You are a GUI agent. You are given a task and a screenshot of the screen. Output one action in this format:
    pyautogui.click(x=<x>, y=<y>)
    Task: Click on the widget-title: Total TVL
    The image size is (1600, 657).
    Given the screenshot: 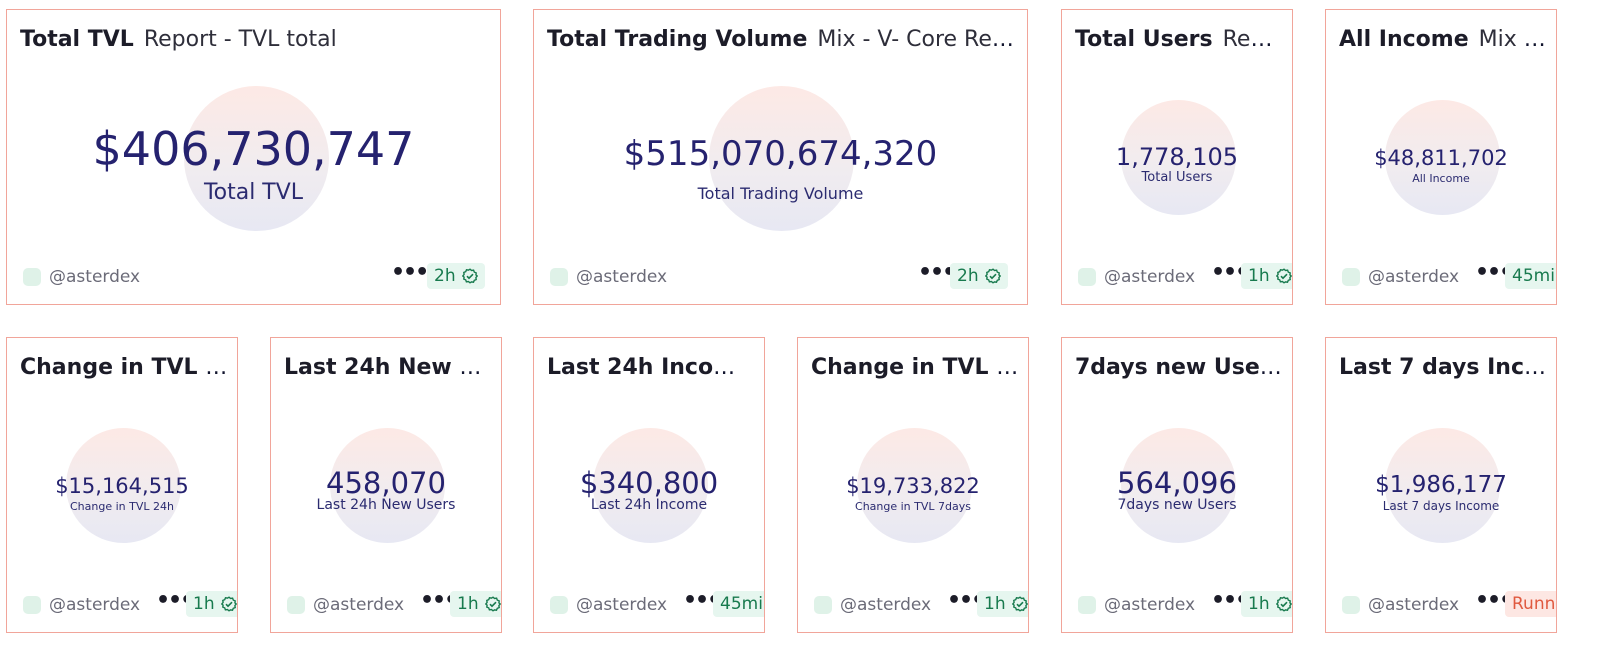 What is the action you would take?
    pyautogui.click(x=77, y=39)
    